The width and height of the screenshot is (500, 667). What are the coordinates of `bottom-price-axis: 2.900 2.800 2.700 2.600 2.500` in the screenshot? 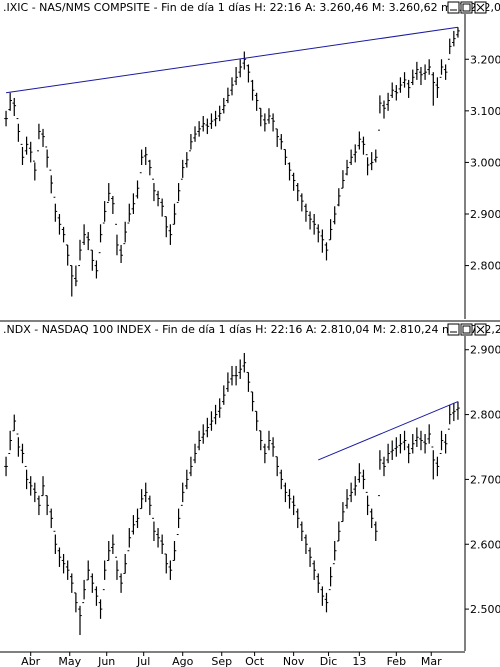 It's located at (482, 480).